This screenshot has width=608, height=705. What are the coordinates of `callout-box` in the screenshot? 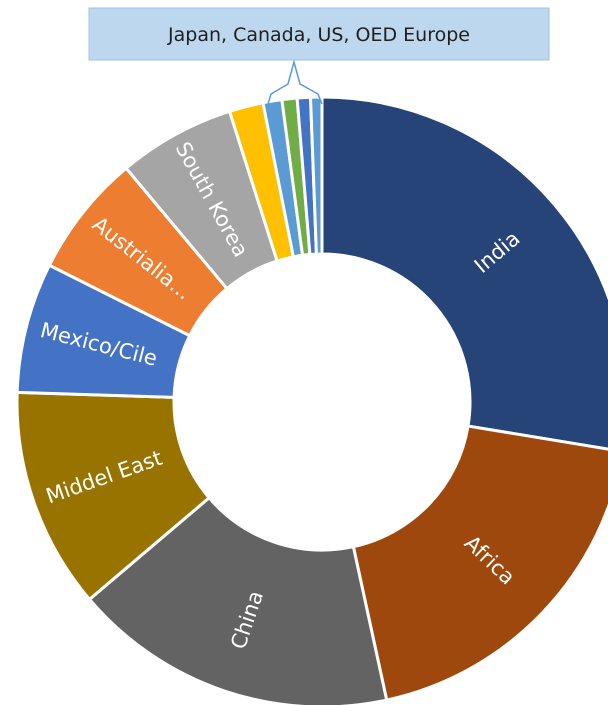 It's located at (319, 34).